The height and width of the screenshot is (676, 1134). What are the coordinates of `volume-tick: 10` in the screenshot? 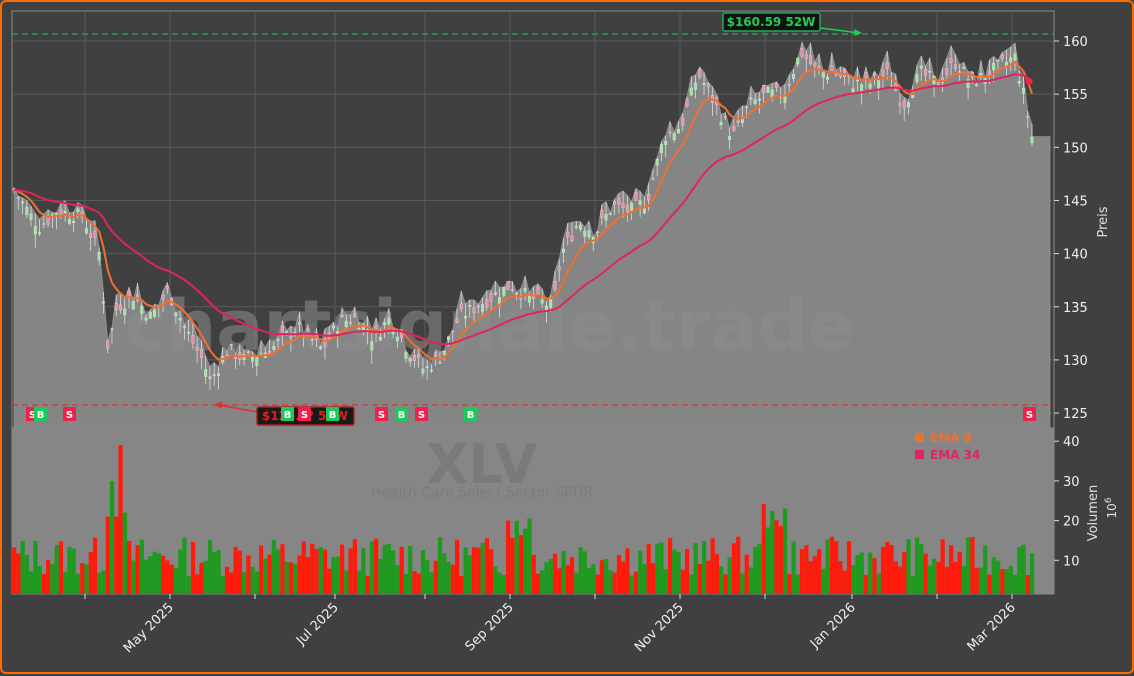 It's located at (1071, 561).